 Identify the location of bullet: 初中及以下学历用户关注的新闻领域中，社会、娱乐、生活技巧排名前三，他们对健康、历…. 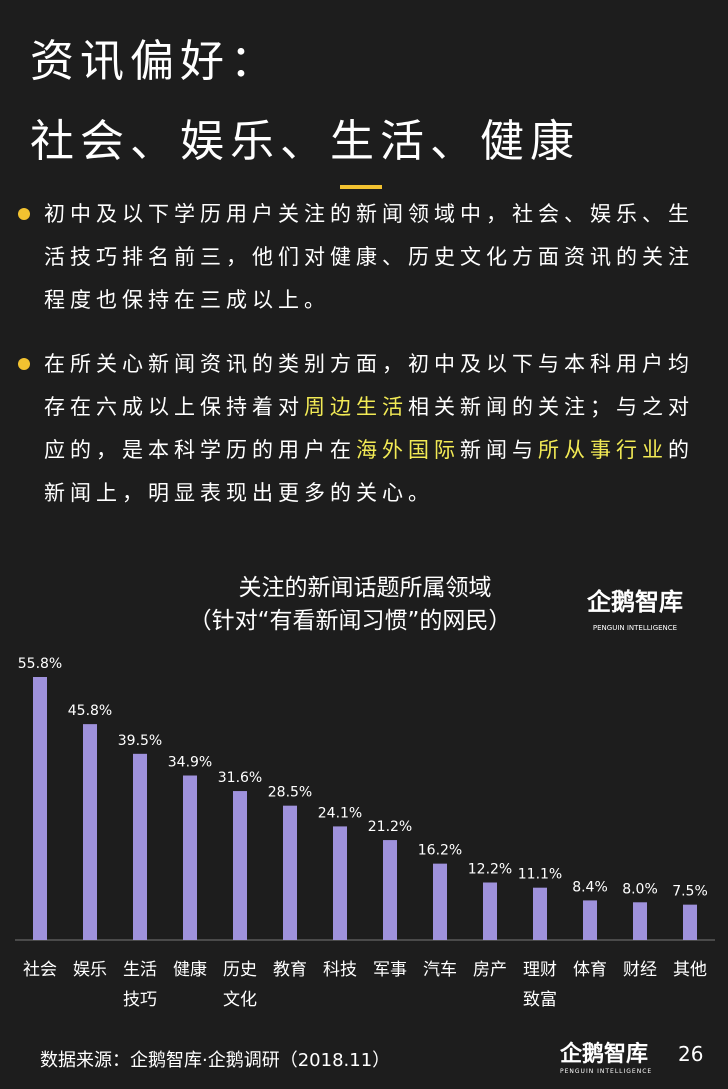
(356, 257).